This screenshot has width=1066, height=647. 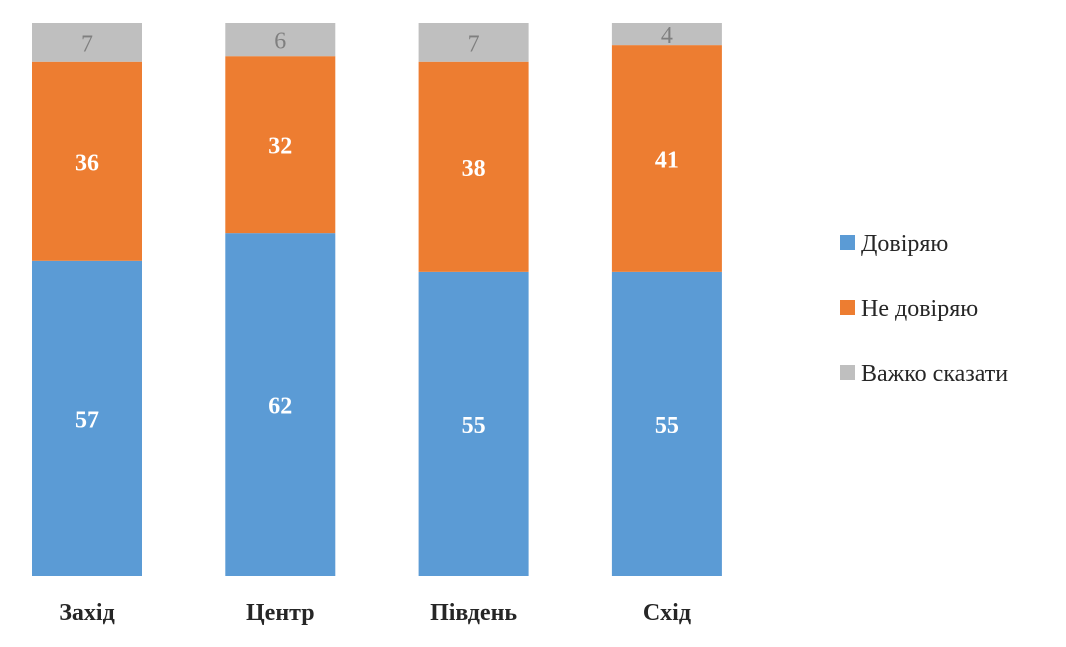 I want to click on legend-label-2: Важко сказати, so click(x=934, y=374).